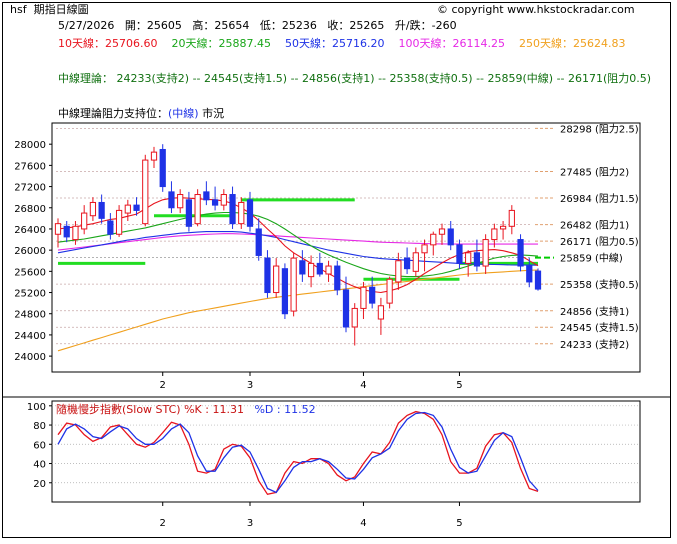  I want to click on ma20-line, so click(298, 244).